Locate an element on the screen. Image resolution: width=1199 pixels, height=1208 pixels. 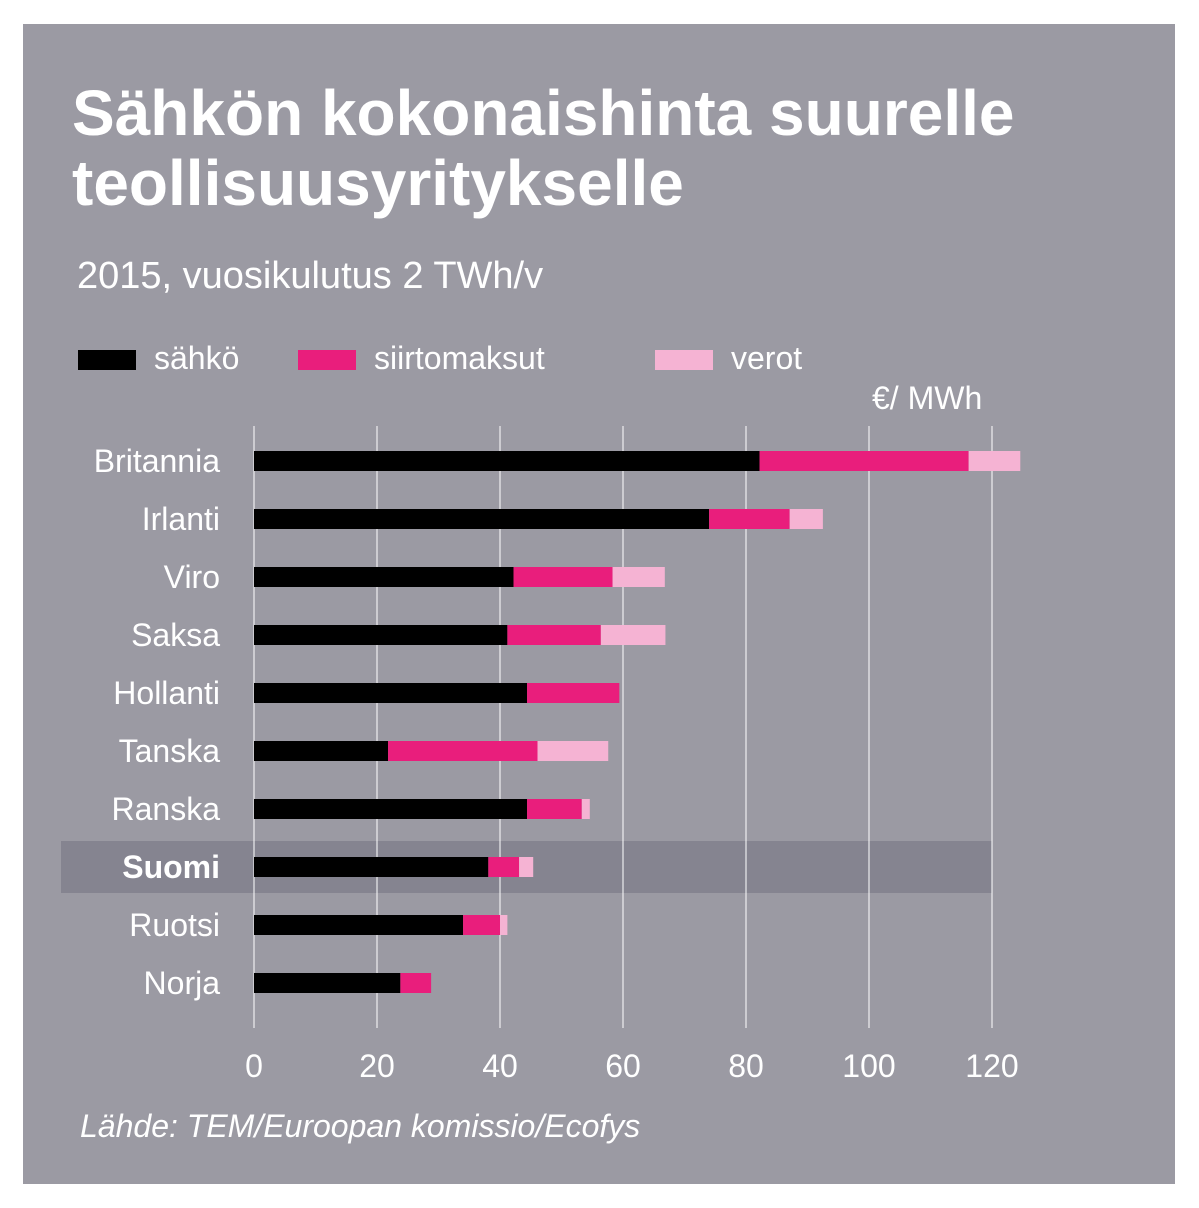
x-tick-label: 40 is located at coordinates (500, 1066).